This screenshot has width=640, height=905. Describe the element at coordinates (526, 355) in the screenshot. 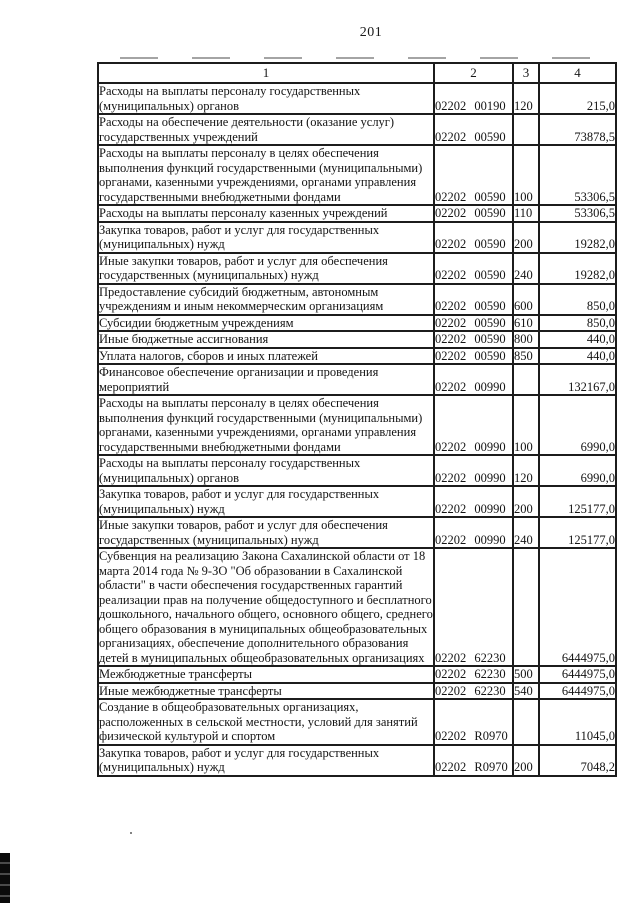

I see `cell-vr: 850` at that location.